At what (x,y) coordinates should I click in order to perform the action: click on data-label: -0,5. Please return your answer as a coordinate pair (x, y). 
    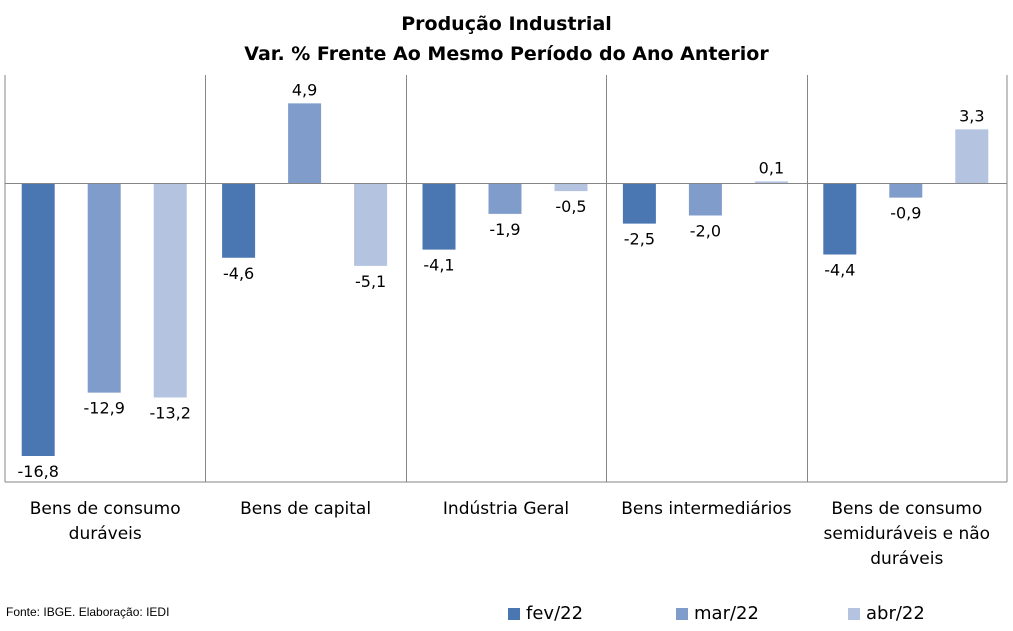
    Looking at the image, I should click on (570, 206).